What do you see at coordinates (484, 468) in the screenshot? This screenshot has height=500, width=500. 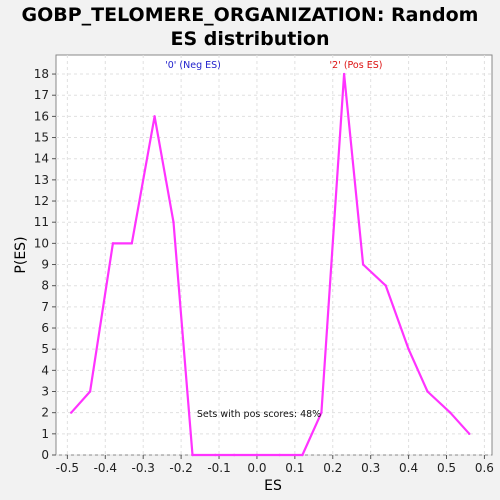 I see `x-tick-label: 0.6` at bounding box center [484, 468].